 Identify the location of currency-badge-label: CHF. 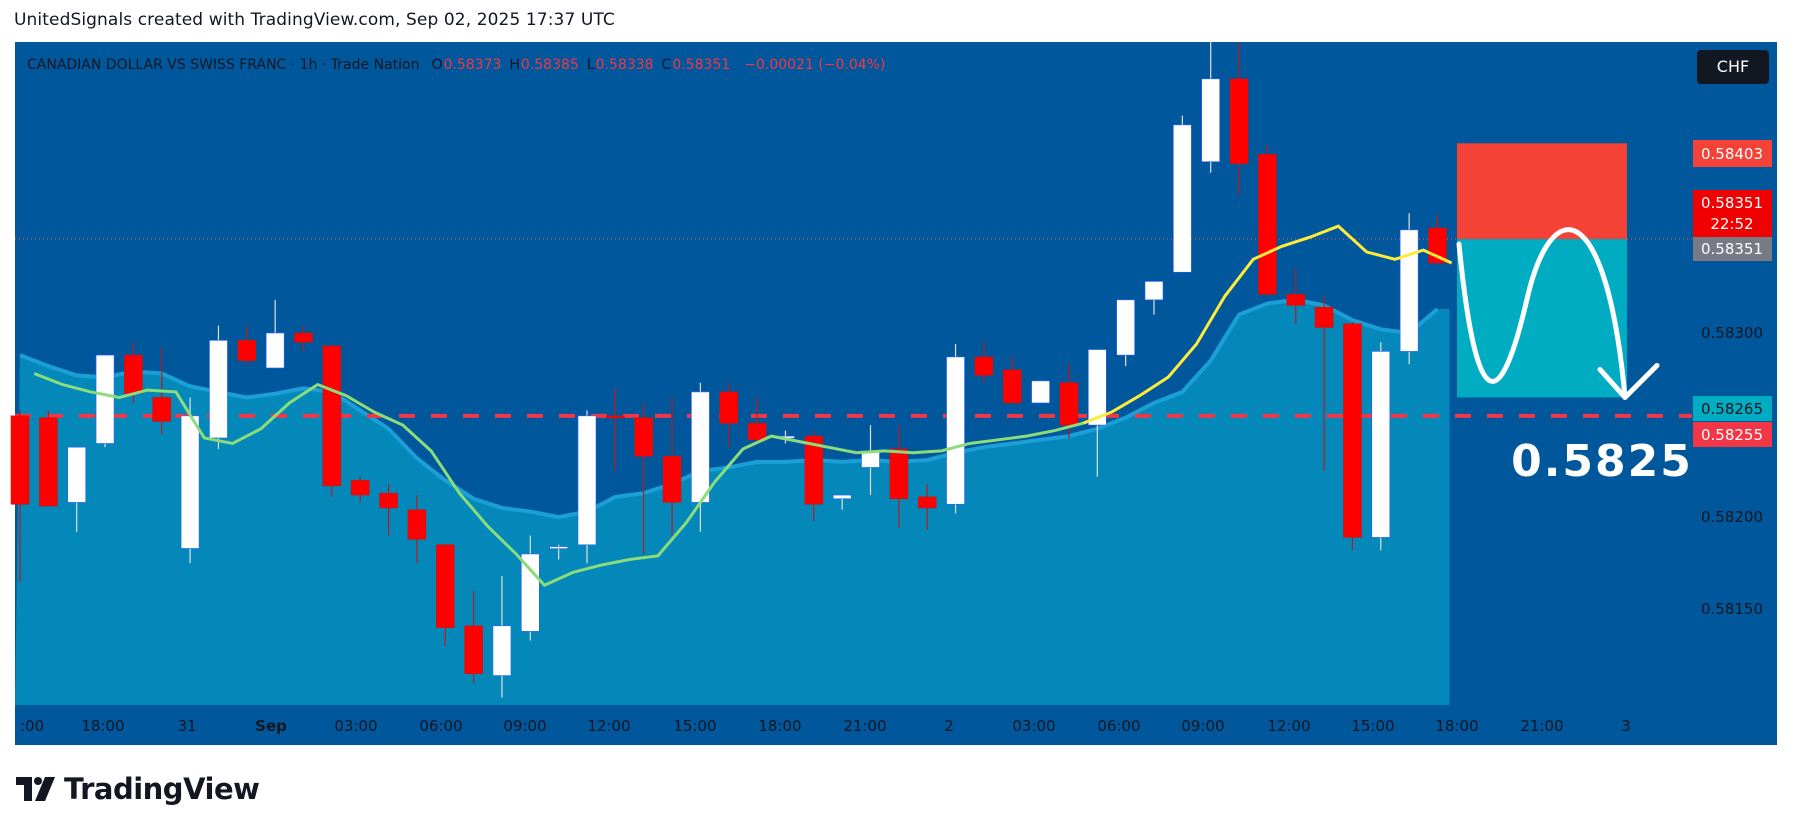
(1733, 66).